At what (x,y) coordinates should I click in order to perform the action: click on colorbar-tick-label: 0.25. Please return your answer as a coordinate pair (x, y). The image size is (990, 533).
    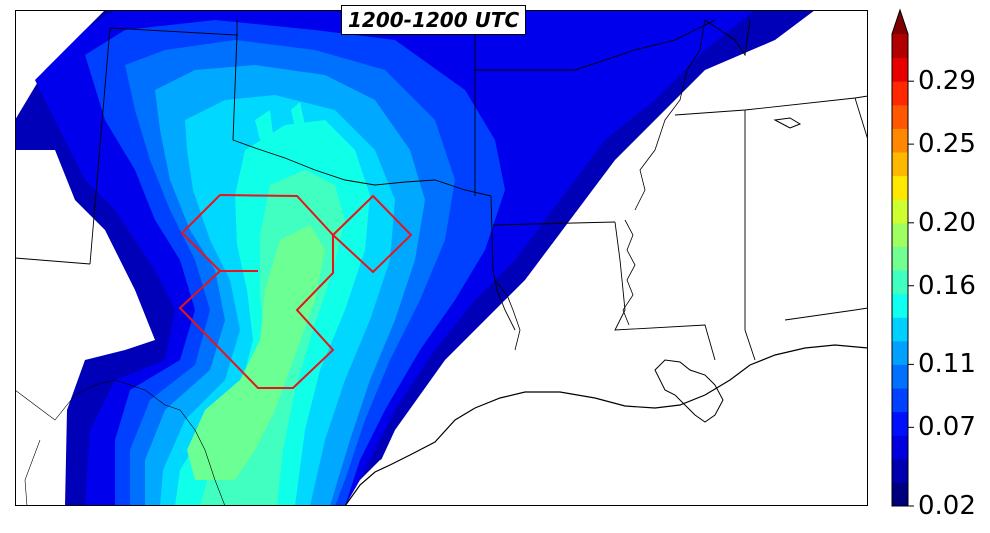
    Looking at the image, I should click on (947, 144).